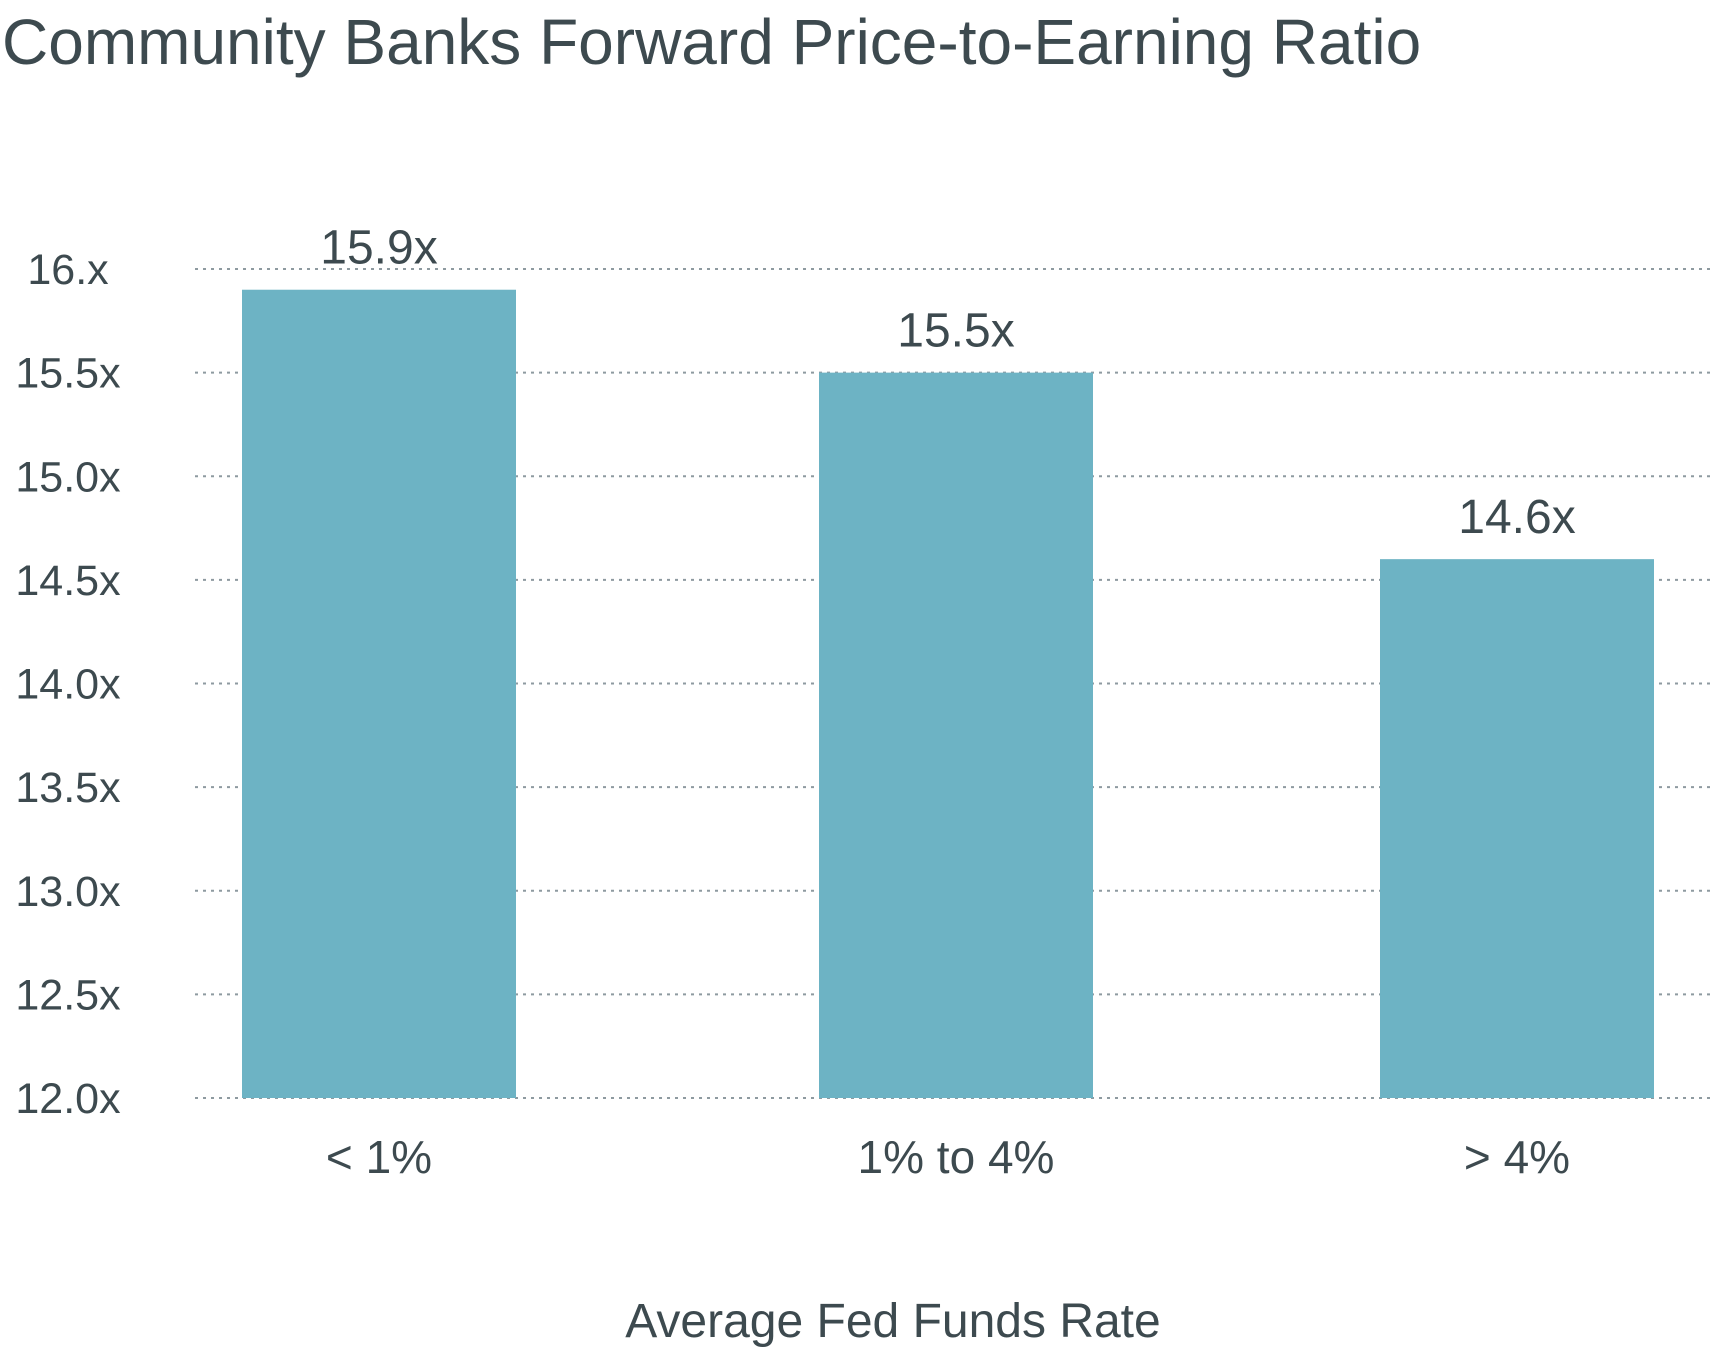  I want to click on y-tick-label: 15.5x, so click(68, 374).